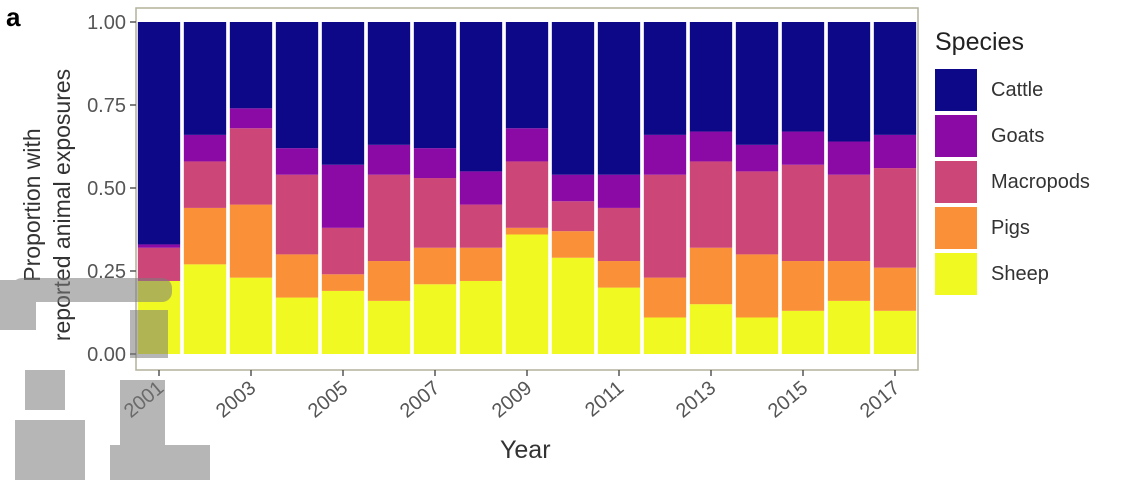 The width and height of the screenshot is (1125, 480). What do you see at coordinates (895, 289) in the screenshot?
I see `bar-pigs-2017` at bounding box center [895, 289].